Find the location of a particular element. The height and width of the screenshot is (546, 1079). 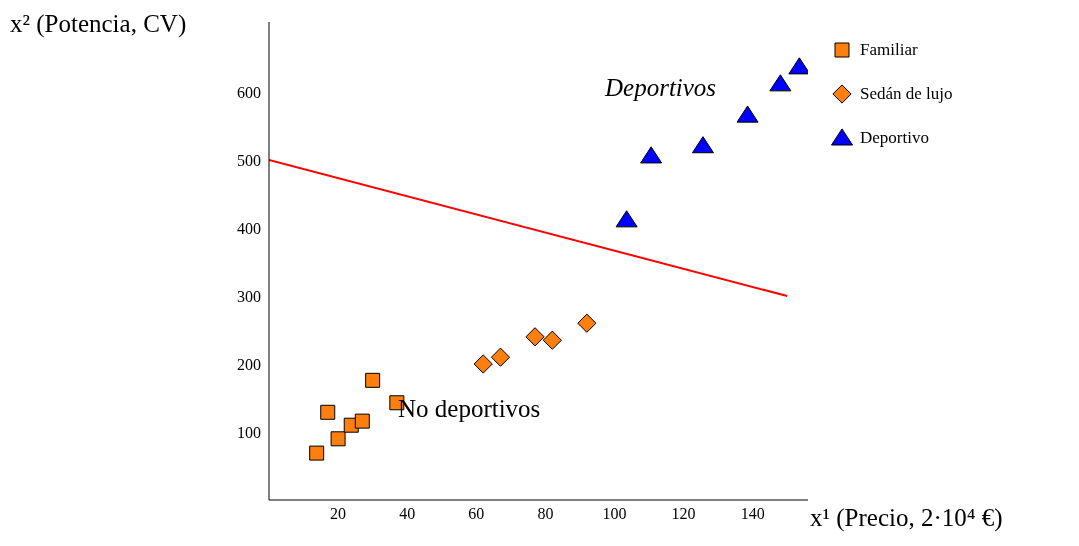

x-tick-label: 40 is located at coordinates (407, 514).